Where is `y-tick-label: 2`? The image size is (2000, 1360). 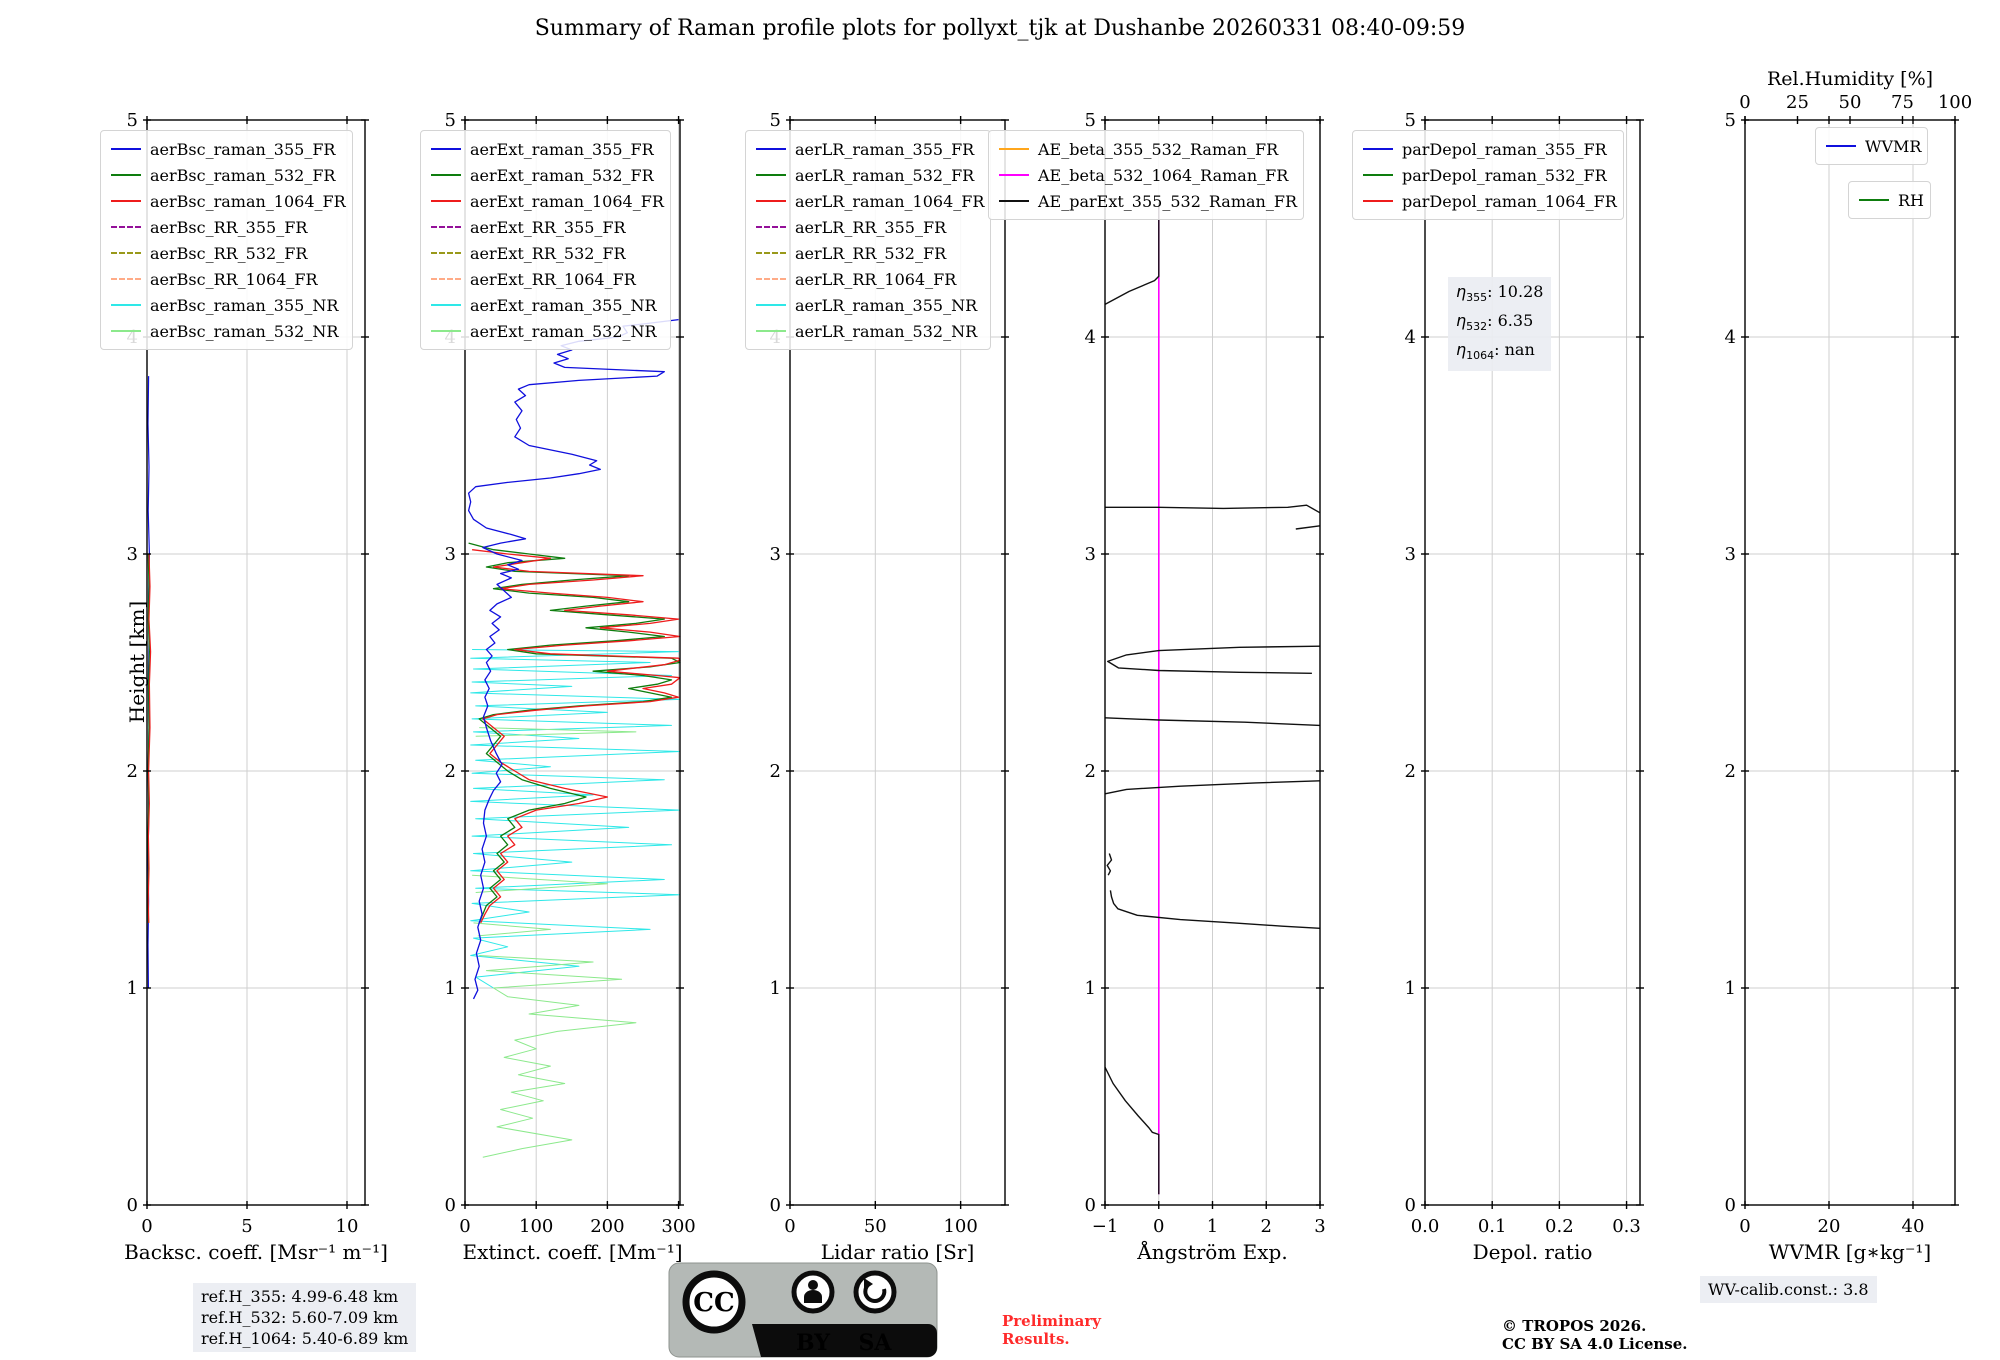
y-tick-label: 2 is located at coordinates (1410, 771).